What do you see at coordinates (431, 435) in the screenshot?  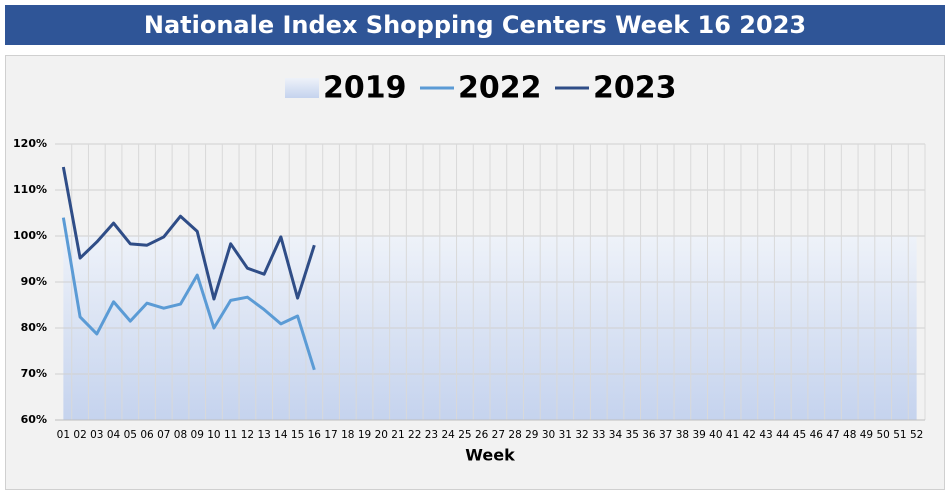 I see `x-tick-label: 23` at bounding box center [431, 435].